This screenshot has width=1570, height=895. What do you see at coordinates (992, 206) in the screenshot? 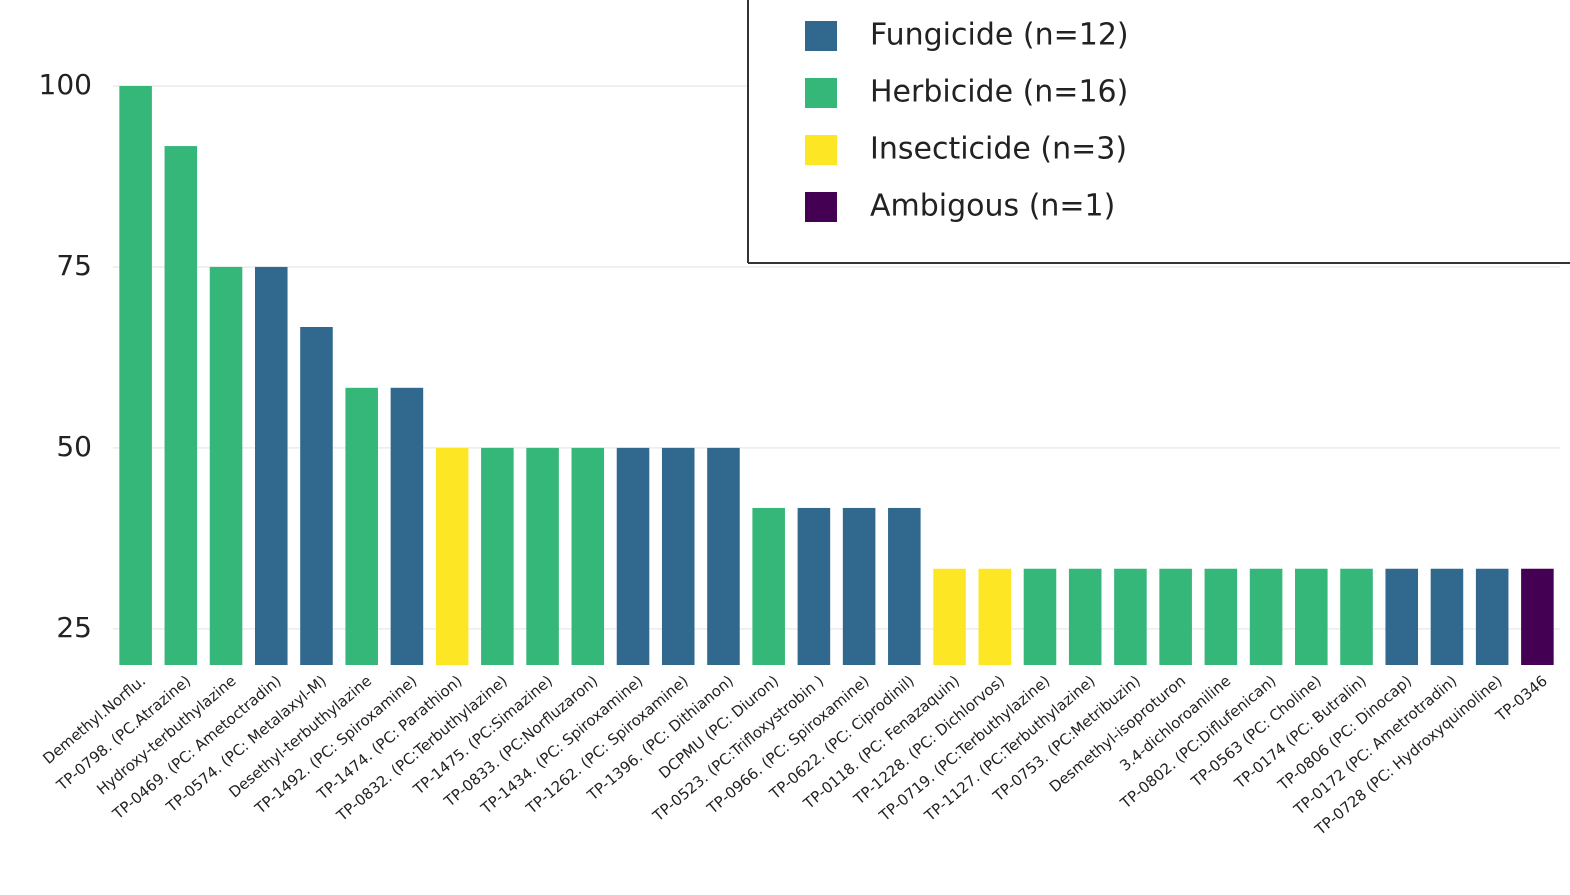
I see `legend-label: Ambigous (n=1)` at bounding box center [992, 206].